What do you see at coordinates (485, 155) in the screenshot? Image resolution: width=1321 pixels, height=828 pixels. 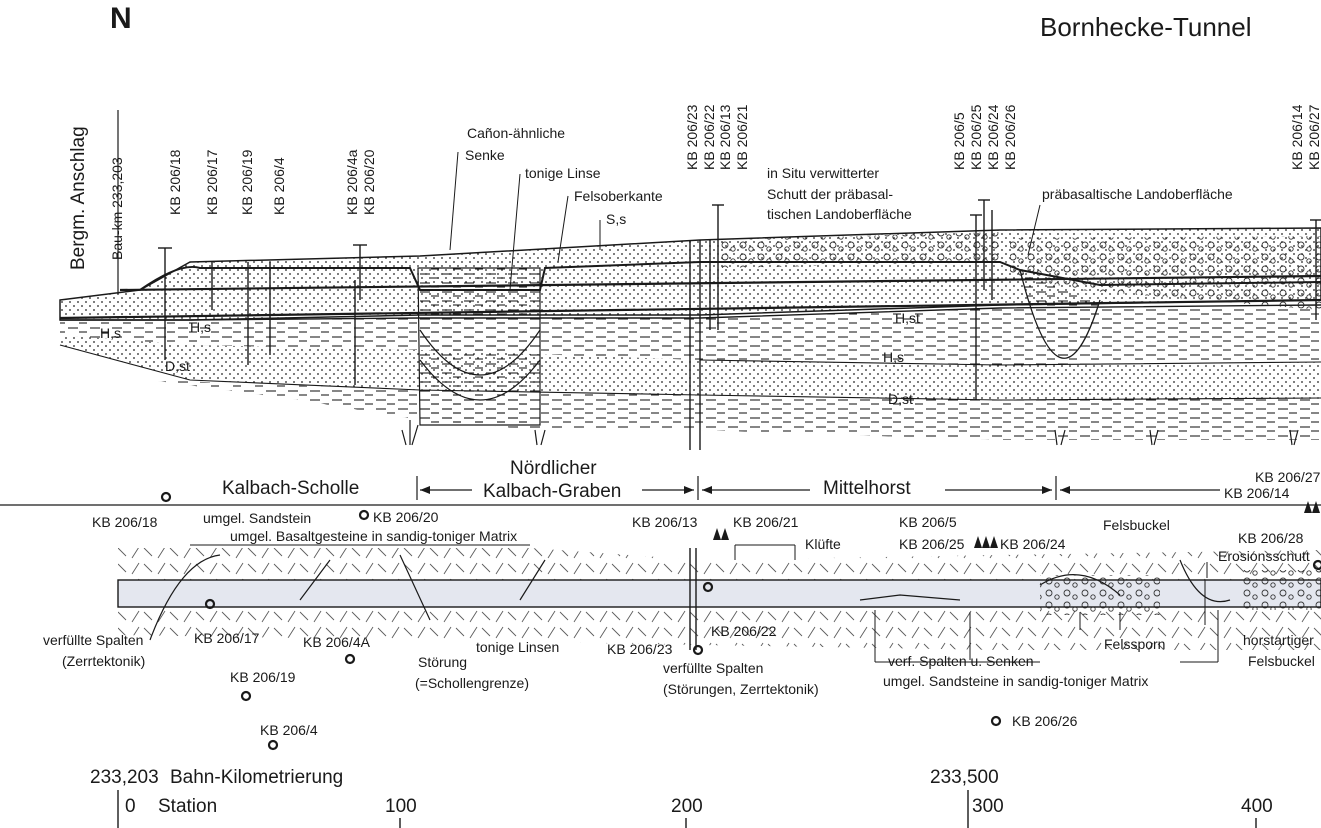 I see `canon-label-2: Senke` at bounding box center [485, 155].